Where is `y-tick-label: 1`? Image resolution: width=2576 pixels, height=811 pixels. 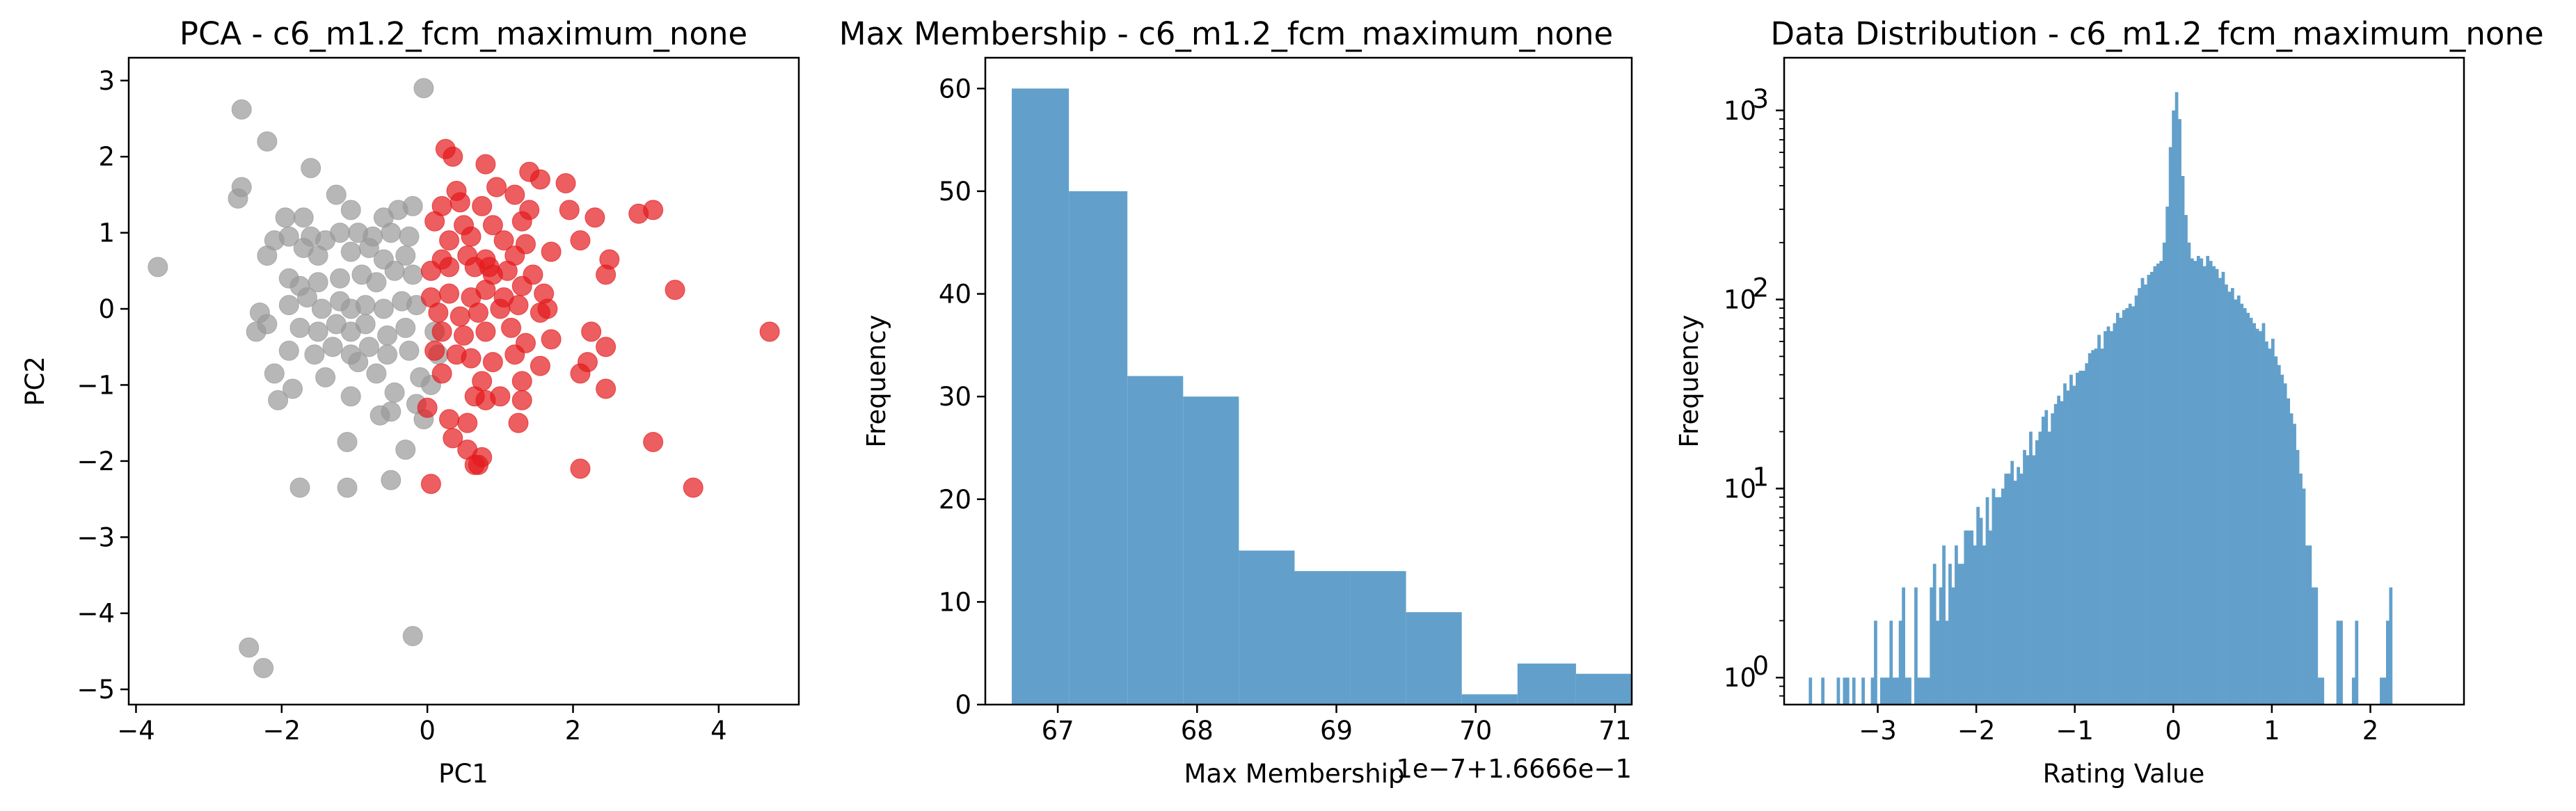 y-tick-label: 1 is located at coordinates (106, 233).